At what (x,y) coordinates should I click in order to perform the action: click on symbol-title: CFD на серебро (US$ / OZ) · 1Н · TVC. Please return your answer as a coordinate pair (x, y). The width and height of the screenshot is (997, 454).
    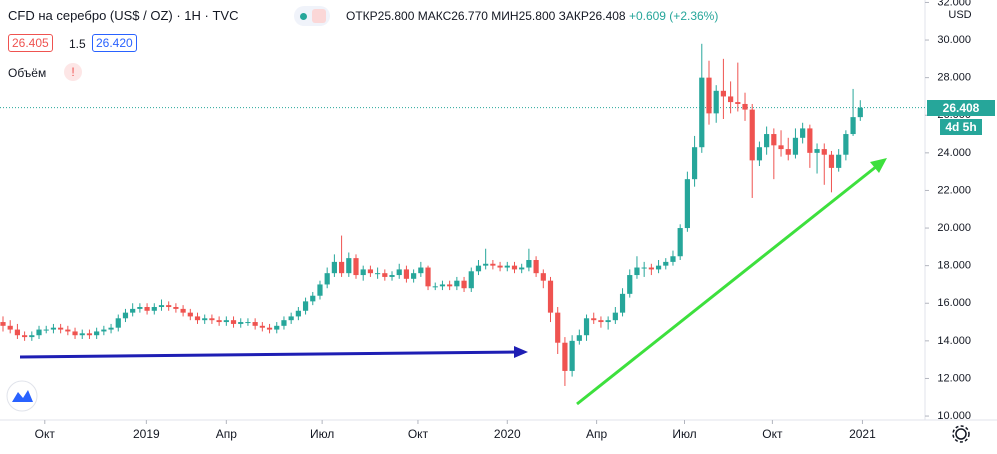
    Looking at the image, I should click on (123, 15).